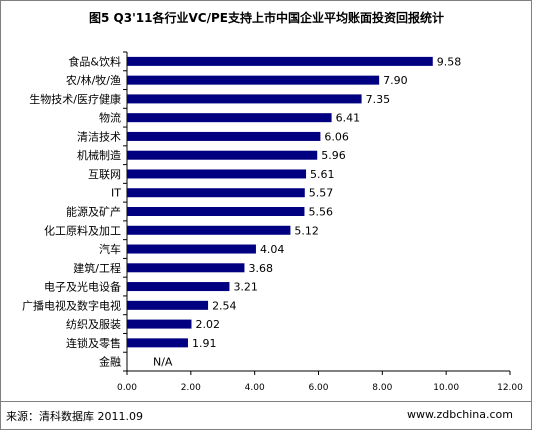  I want to click on category-label: 化工原料及加工, so click(82, 230).